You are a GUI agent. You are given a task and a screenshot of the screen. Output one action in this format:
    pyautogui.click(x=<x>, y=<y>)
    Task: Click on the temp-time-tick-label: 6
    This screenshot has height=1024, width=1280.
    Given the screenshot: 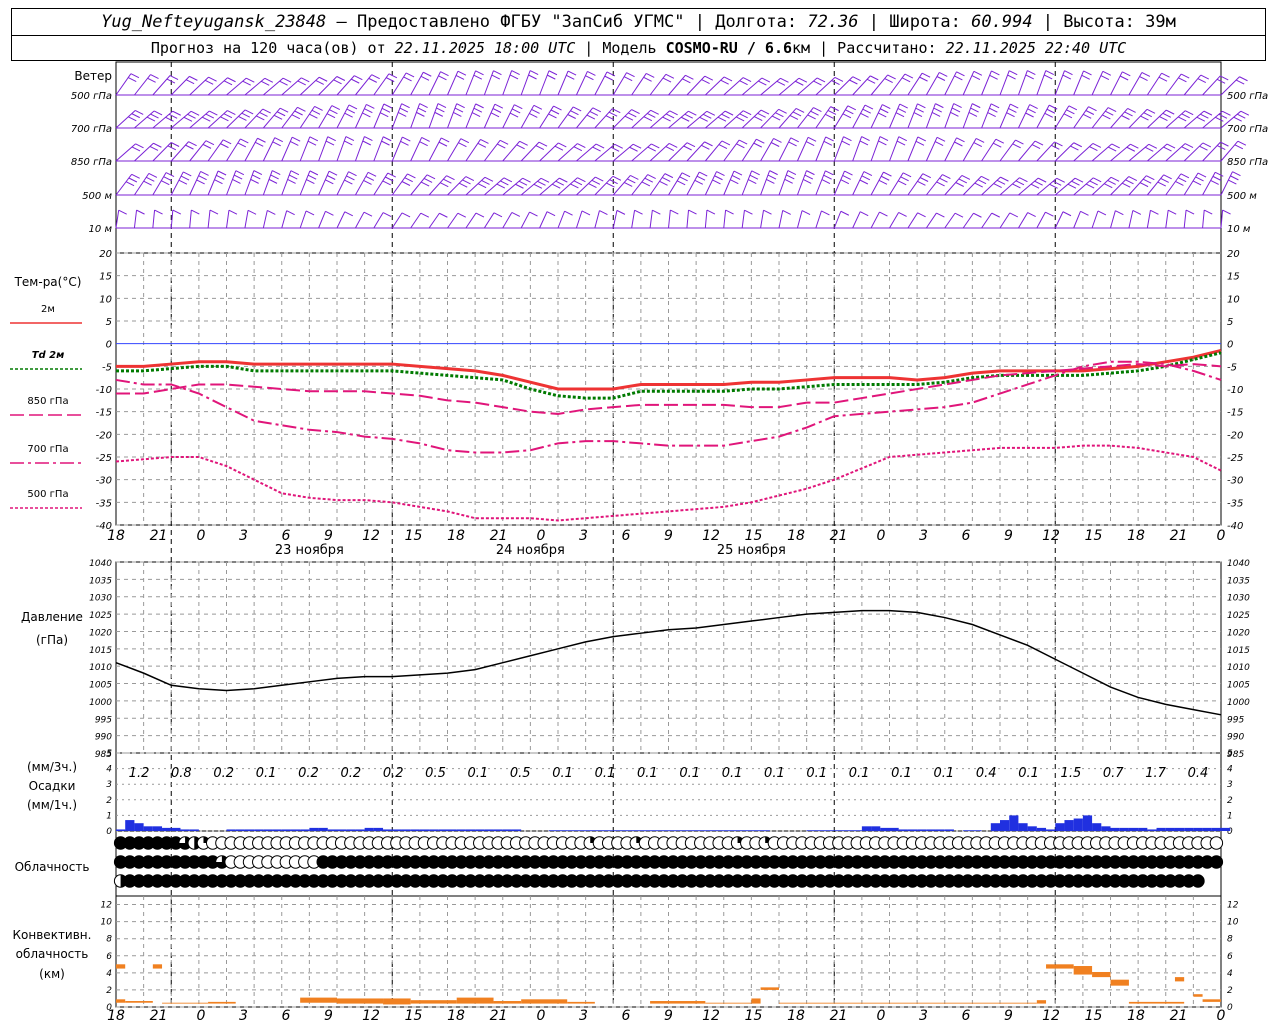 What is the action you would take?
    pyautogui.click(x=626, y=536)
    